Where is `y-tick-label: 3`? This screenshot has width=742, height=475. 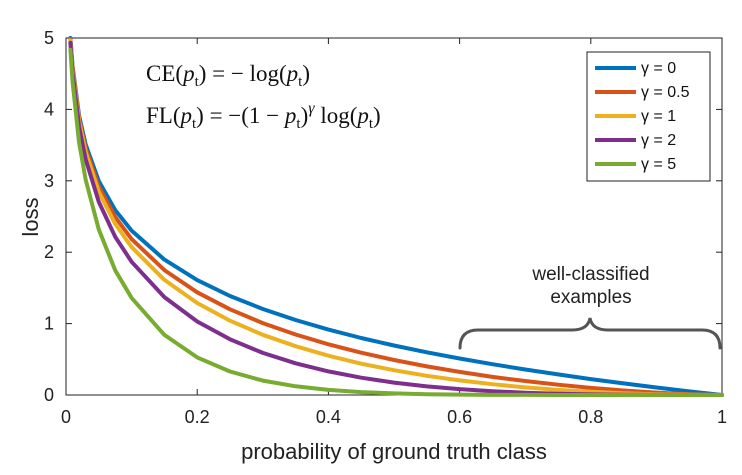 y-tick-label: 3 is located at coordinates (49, 181).